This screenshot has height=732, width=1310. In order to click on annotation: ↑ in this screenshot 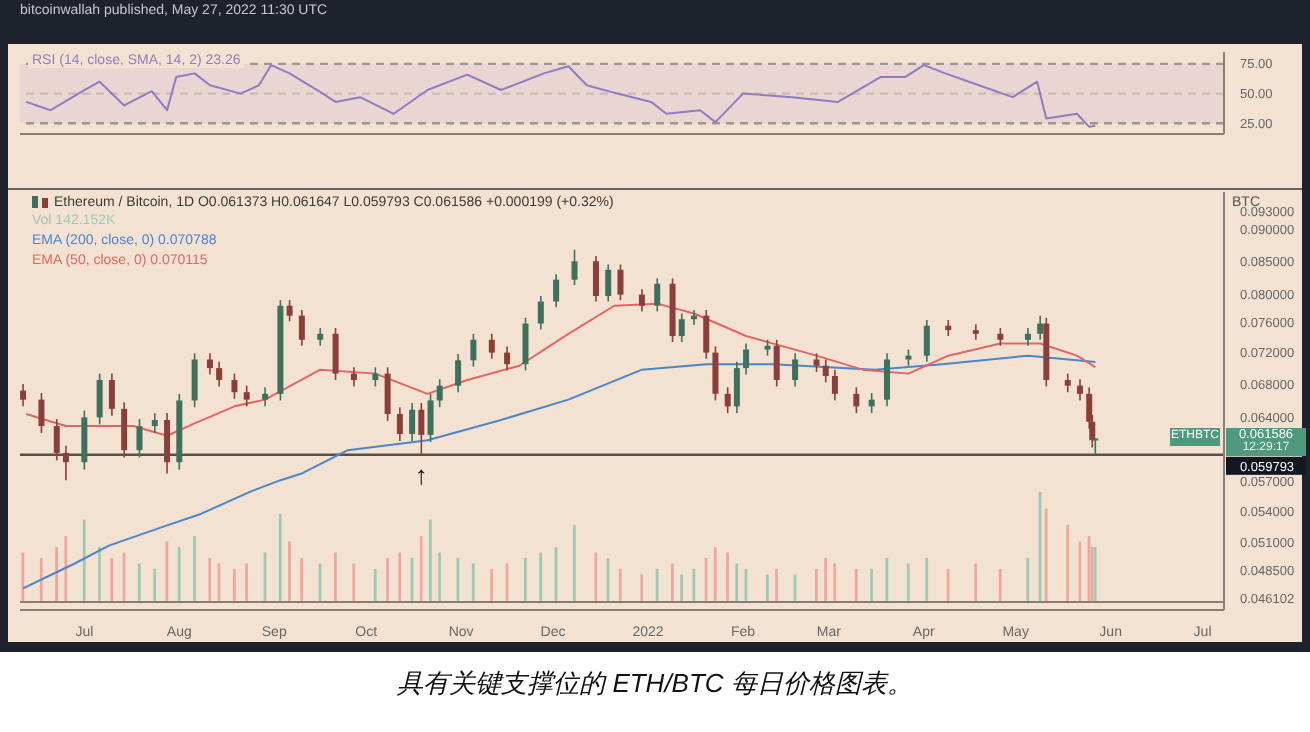, I will do `click(421, 474)`.